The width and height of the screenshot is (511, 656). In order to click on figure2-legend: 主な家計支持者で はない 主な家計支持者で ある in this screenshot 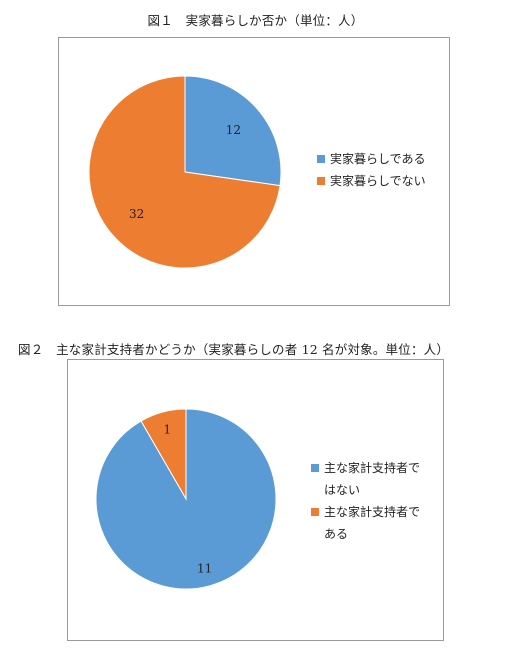, I will do `click(365, 501)`.